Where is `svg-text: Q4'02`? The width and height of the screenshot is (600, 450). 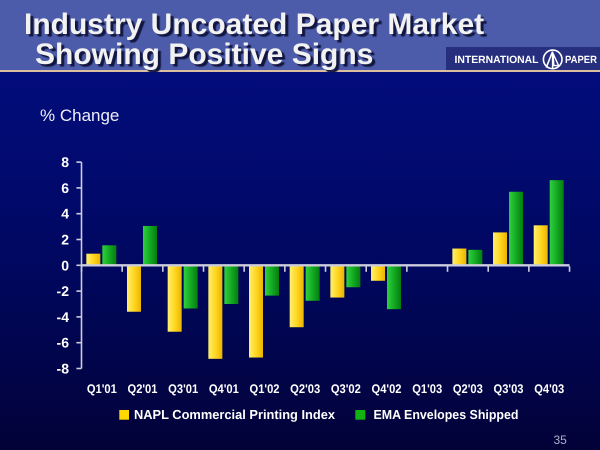 svg-text: Q4'02 is located at coordinates (387, 389).